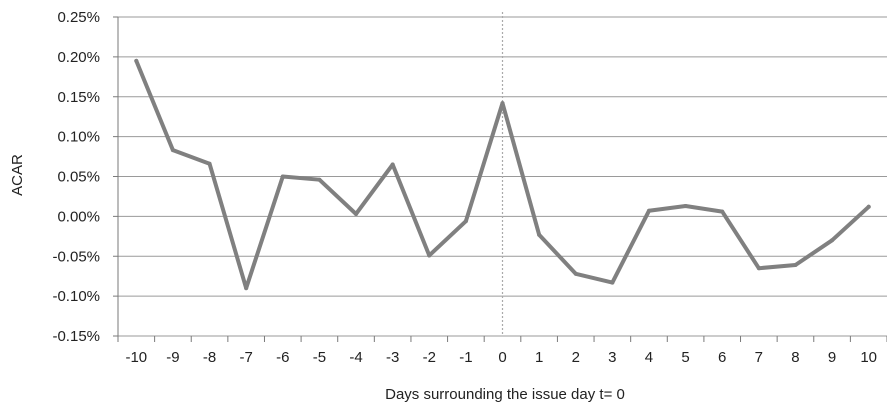  What do you see at coordinates (465, 357) in the screenshot?
I see `x-tick-label: -1` at bounding box center [465, 357].